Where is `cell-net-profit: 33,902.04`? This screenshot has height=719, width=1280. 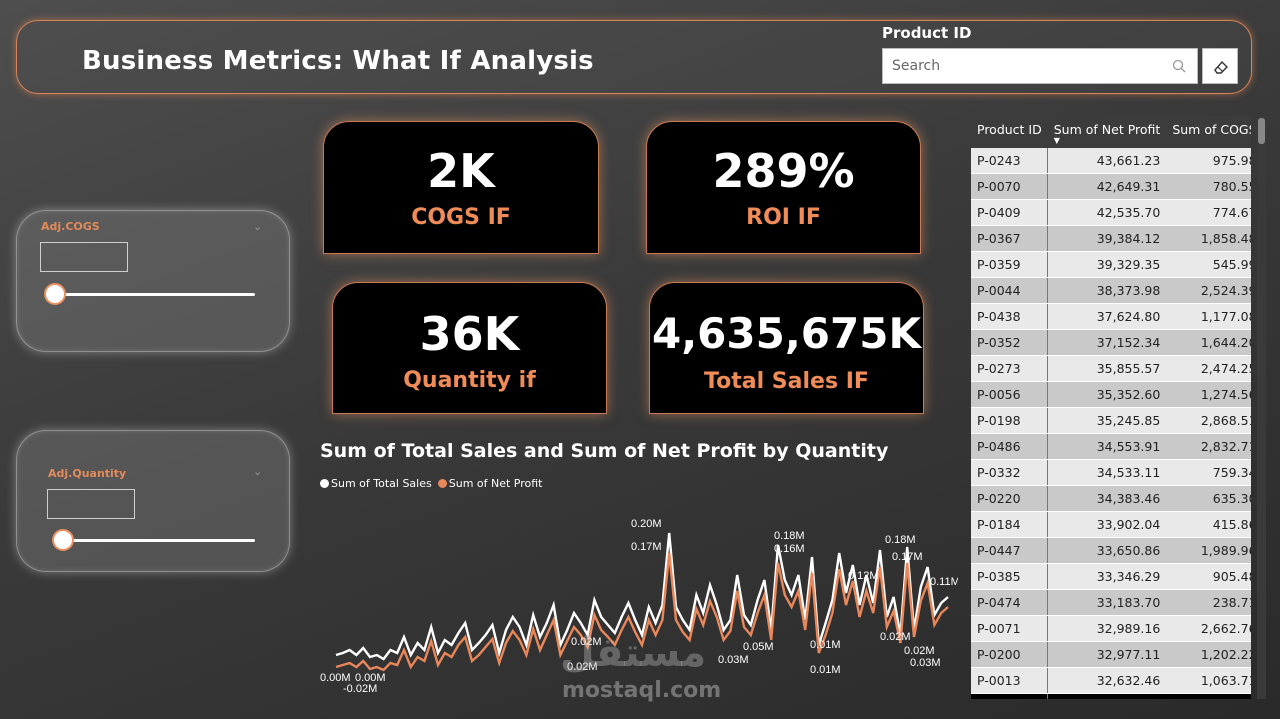 cell-net-profit: 33,902.04 is located at coordinates (1107, 524).